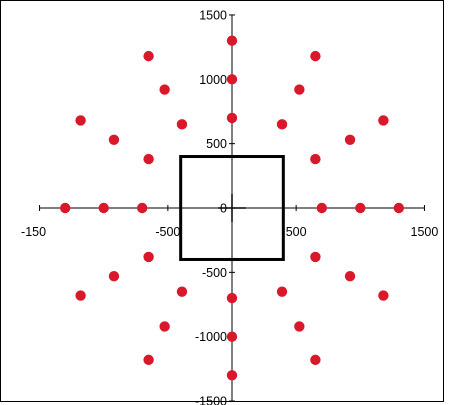 Image resolution: width=454 pixels, height=405 pixels. Describe the element at coordinates (213, 15) in the screenshot. I see `y-tick-label: 1500` at that location.